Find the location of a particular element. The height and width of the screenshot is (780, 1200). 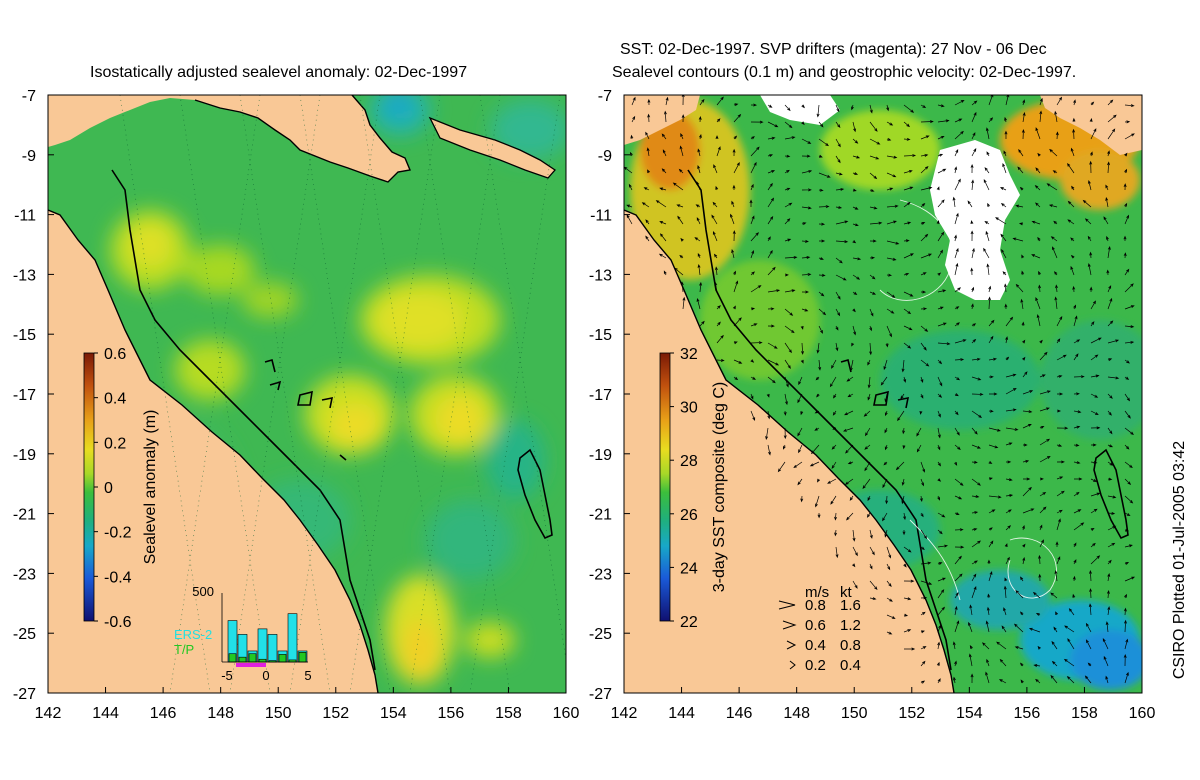

new-caledonia is located at coordinates (535, 494).